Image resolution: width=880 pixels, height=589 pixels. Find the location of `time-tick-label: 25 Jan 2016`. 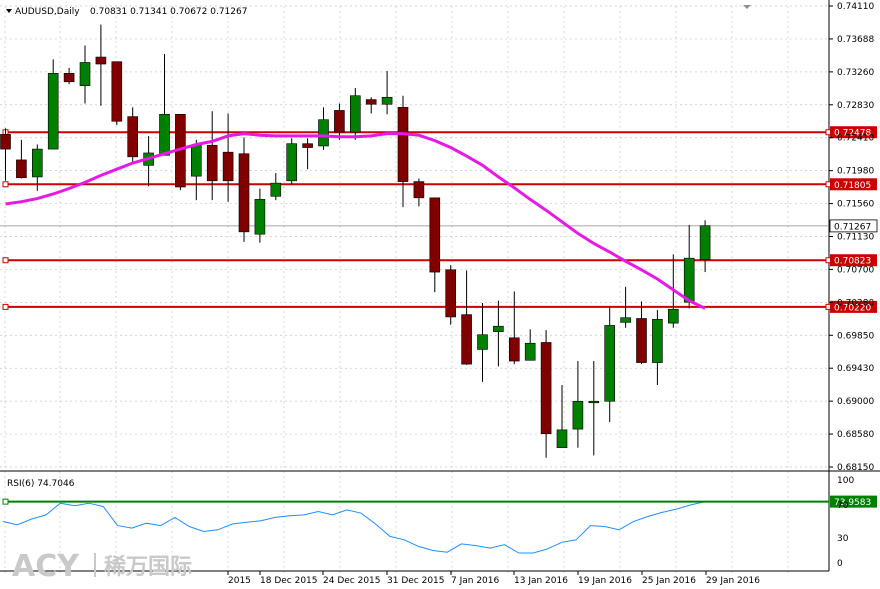

time-tick-label: 25 Jan 2016 is located at coordinates (669, 581).